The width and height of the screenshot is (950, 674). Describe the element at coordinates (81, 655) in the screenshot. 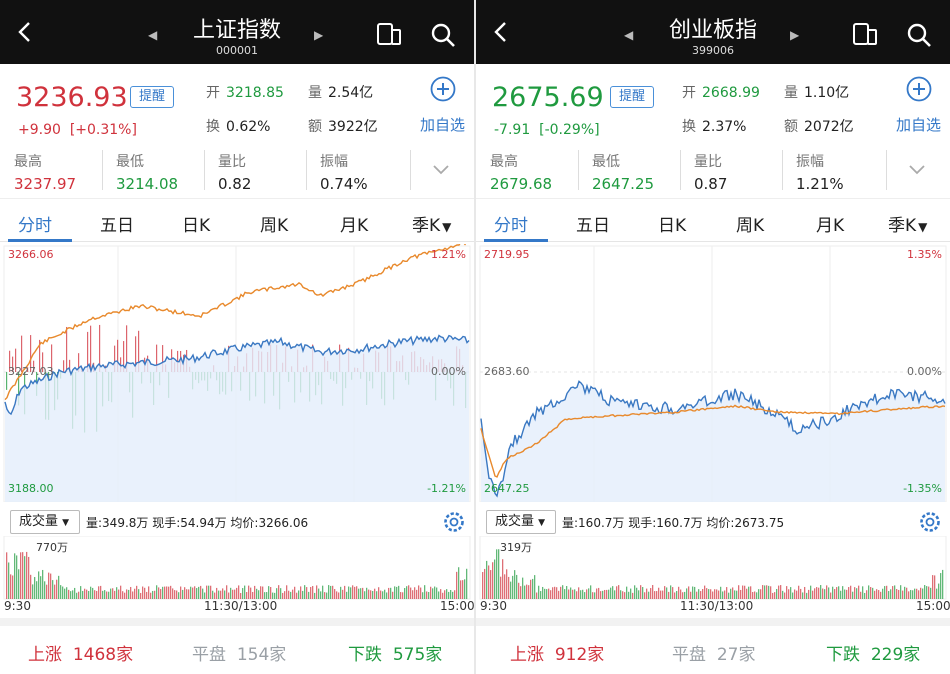

I see `advancers: 上涨 1468家` at that location.